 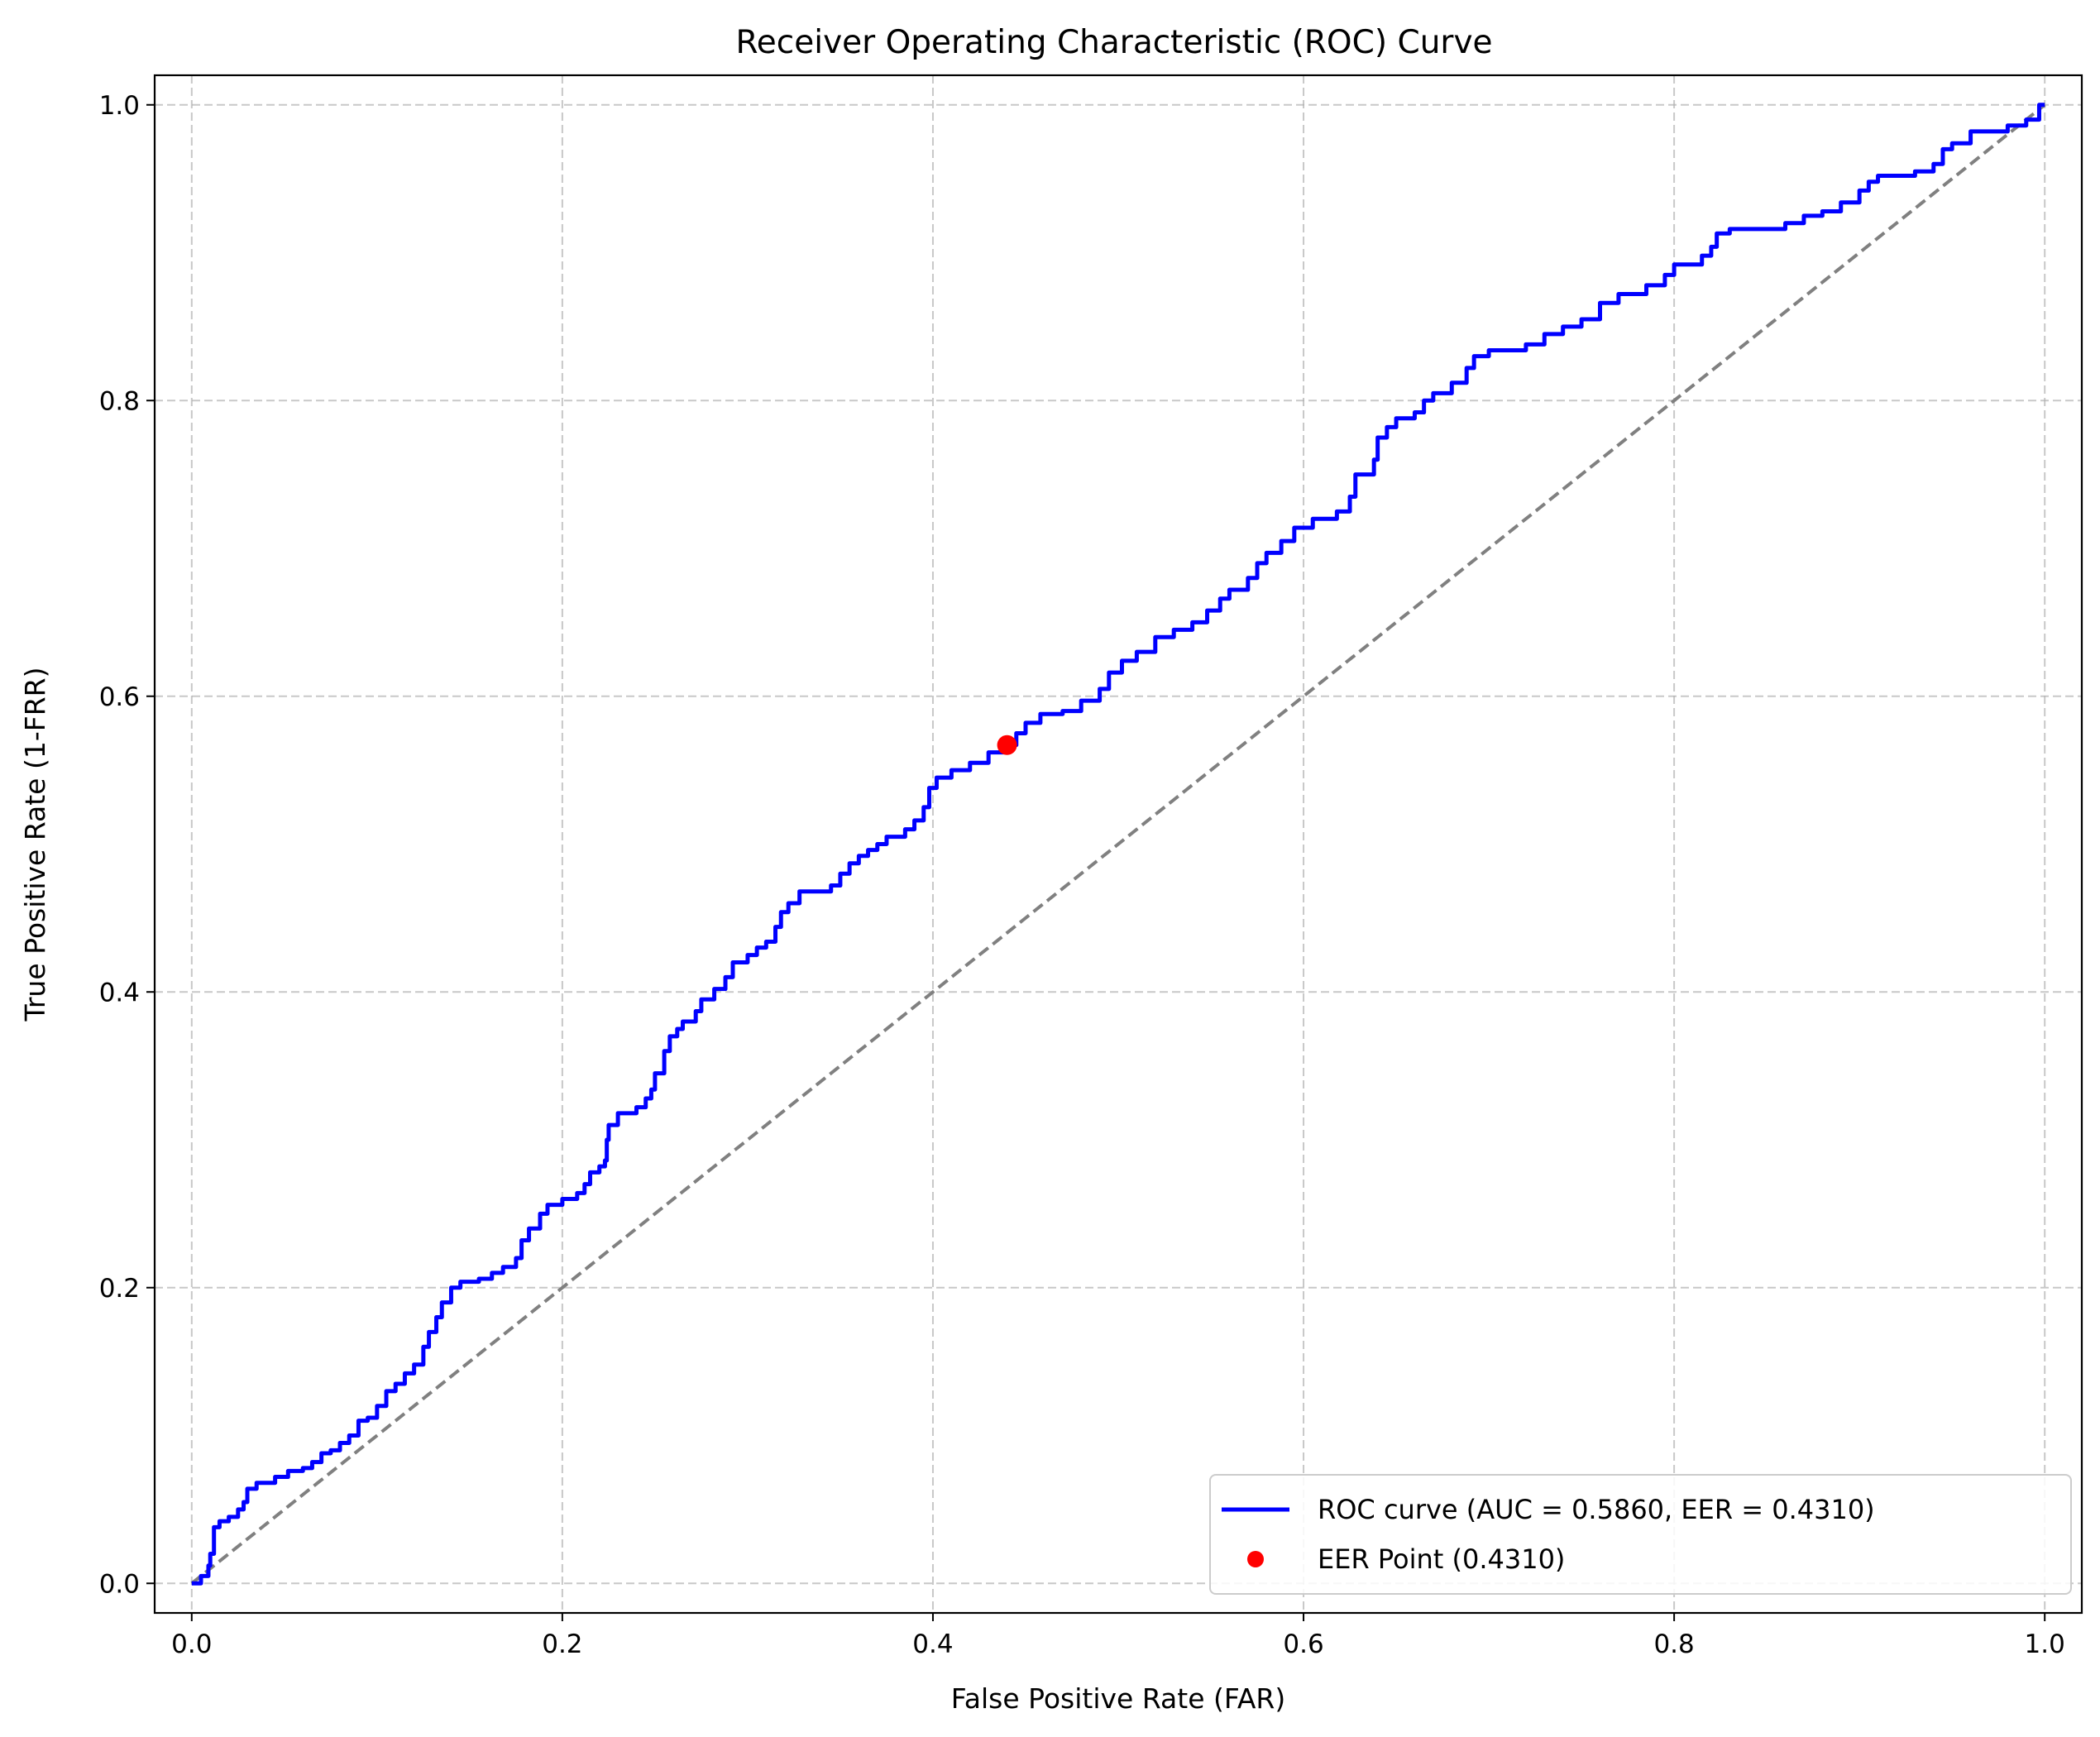 I want to click on y-tick-label: 0.6, so click(x=119, y=697).